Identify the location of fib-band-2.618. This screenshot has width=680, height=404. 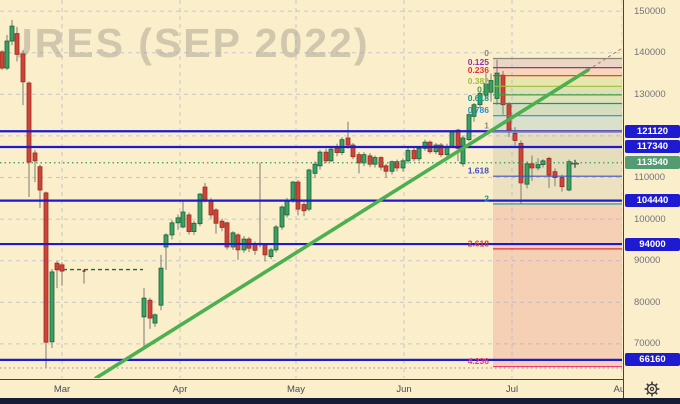
(557, 307).